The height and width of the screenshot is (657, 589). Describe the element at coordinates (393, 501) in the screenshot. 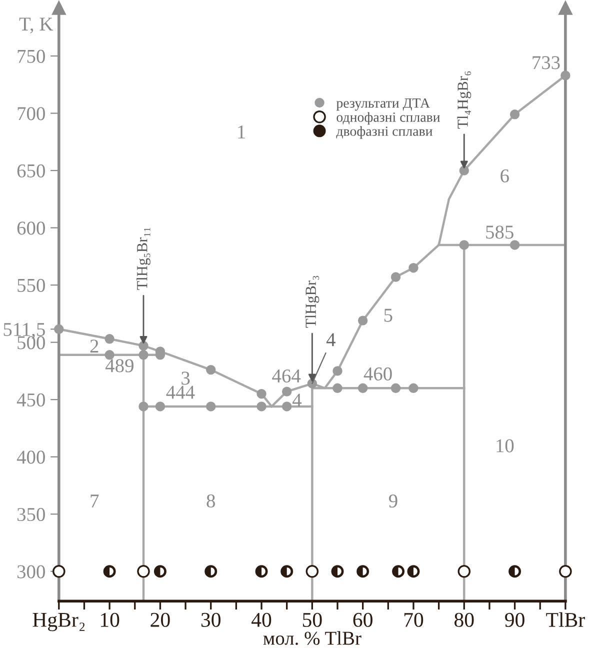

I see `annotation: 9` at that location.